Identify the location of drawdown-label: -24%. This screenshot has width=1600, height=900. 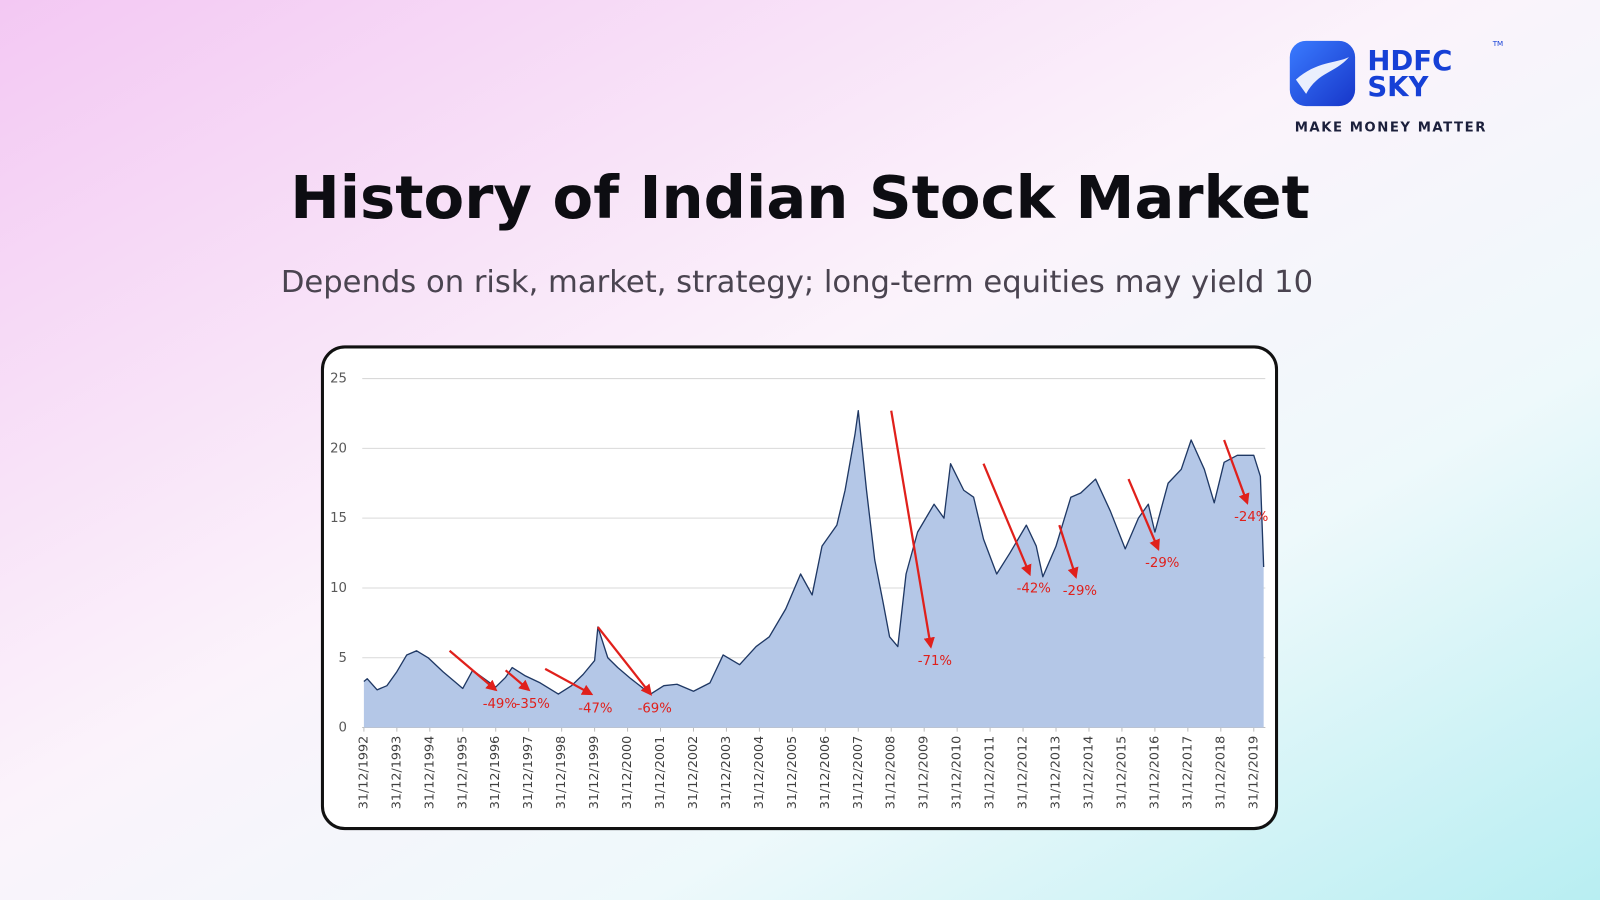
(1251, 517).